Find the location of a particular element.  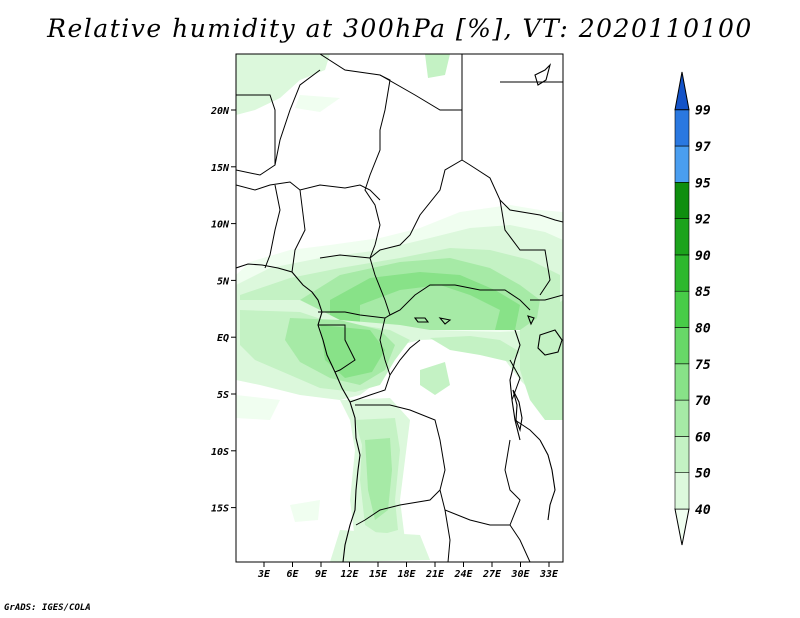

colorbar-label: 40 is located at coordinates (703, 510).